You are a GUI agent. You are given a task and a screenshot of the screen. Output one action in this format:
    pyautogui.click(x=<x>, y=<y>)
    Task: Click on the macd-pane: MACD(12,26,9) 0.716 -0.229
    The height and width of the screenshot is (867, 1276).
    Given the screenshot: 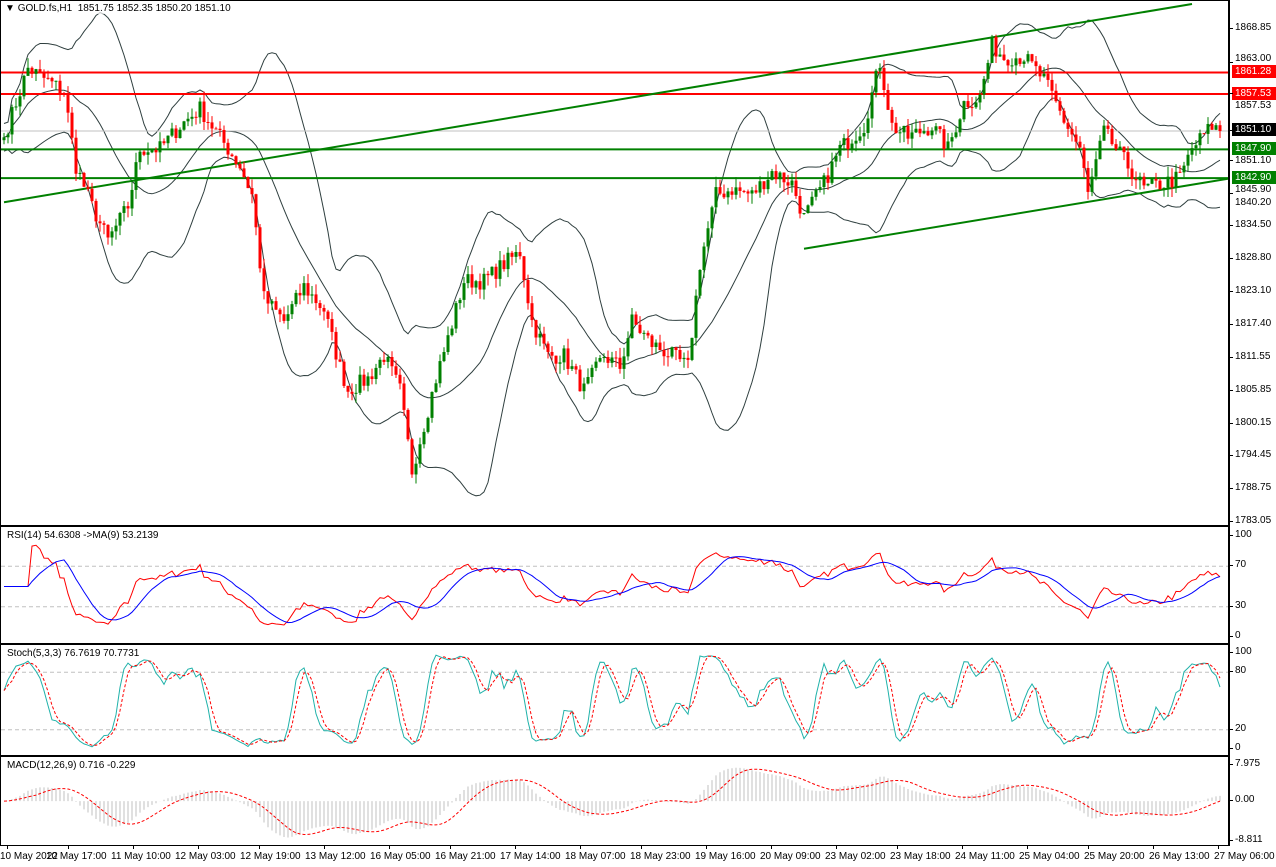 What is the action you would take?
    pyautogui.click(x=614, y=801)
    